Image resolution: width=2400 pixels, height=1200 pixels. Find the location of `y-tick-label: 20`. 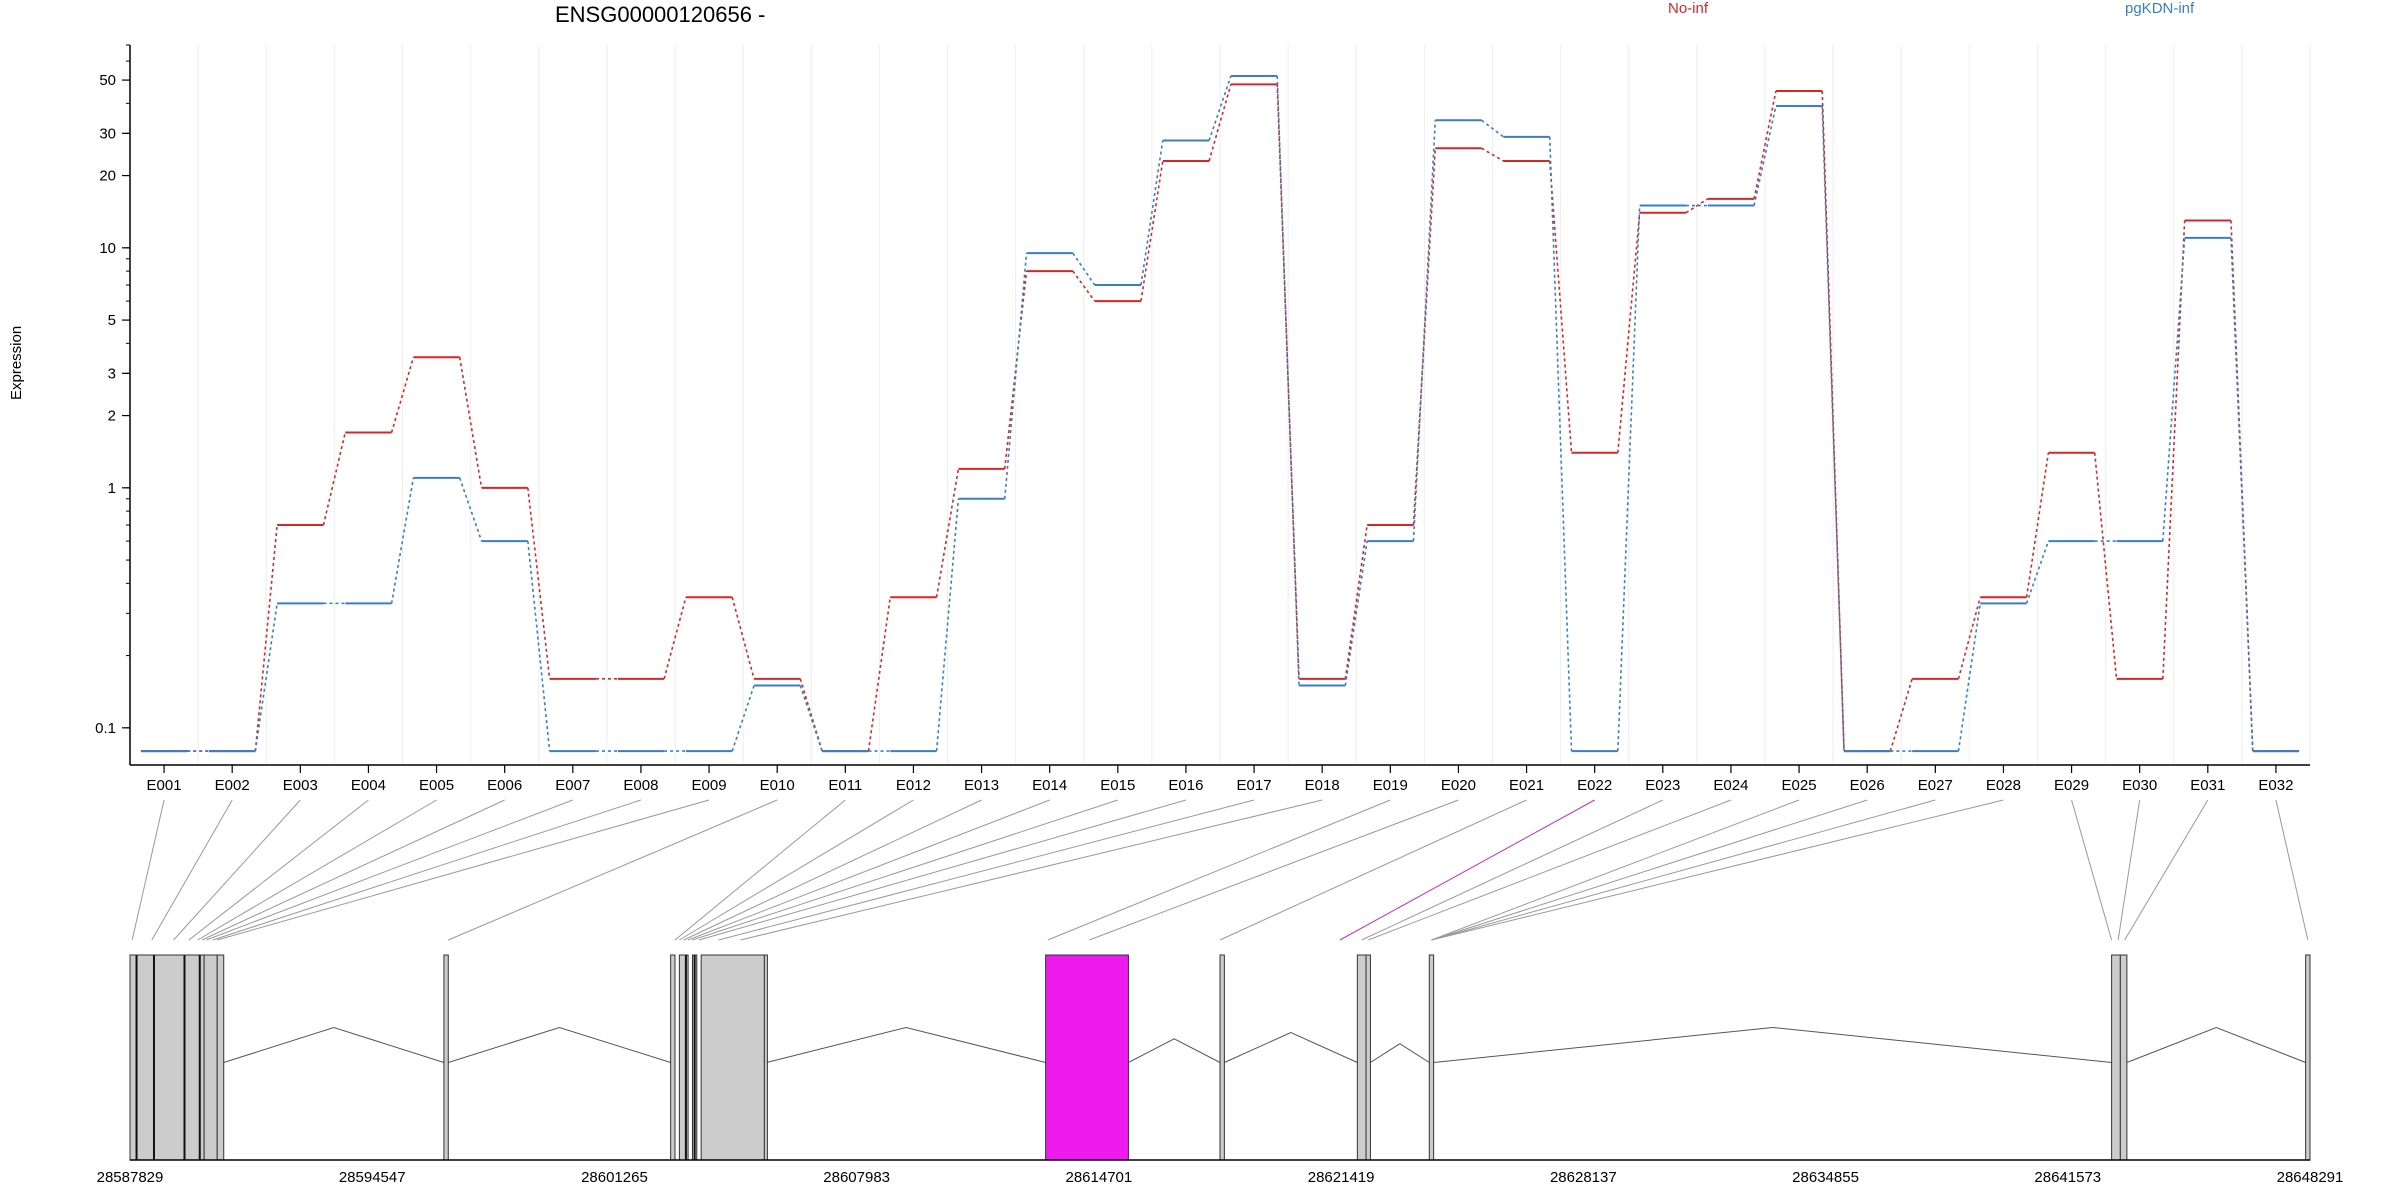

y-tick-label: 20 is located at coordinates (107, 176).